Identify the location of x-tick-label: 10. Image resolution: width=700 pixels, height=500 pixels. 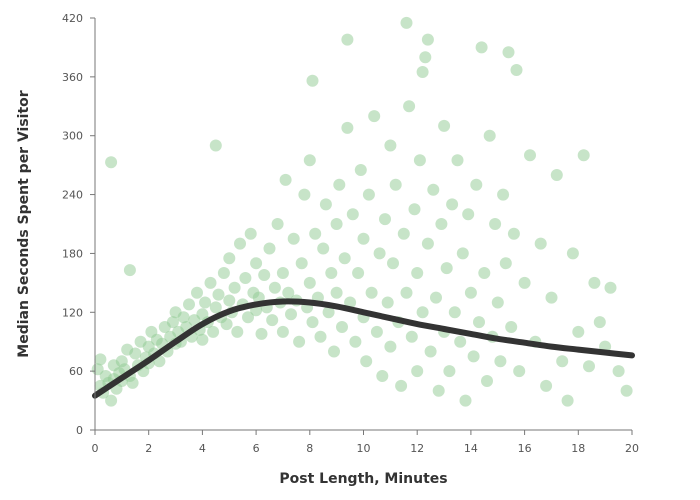
(364, 448).